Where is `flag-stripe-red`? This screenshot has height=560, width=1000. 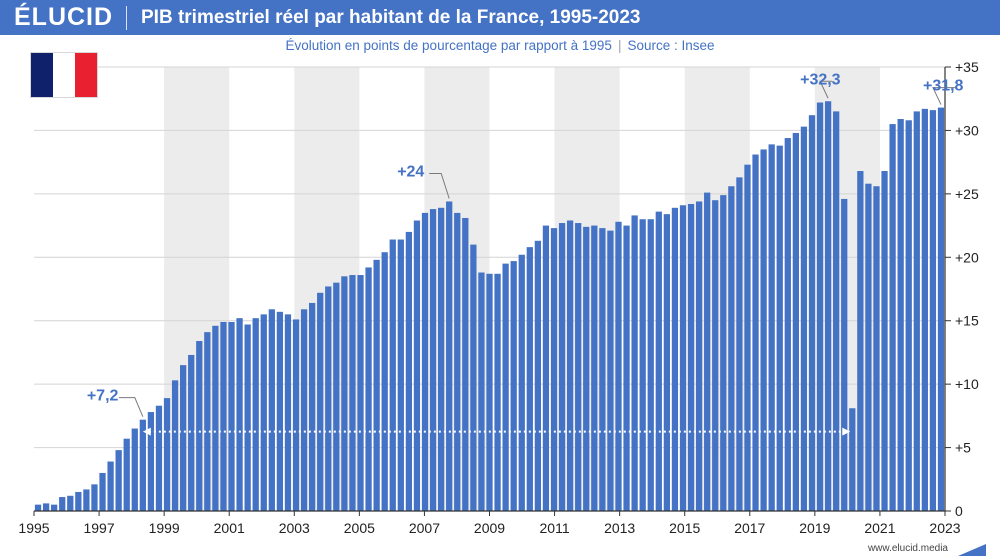 flag-stripe-red is located at coordinates (86, 75).